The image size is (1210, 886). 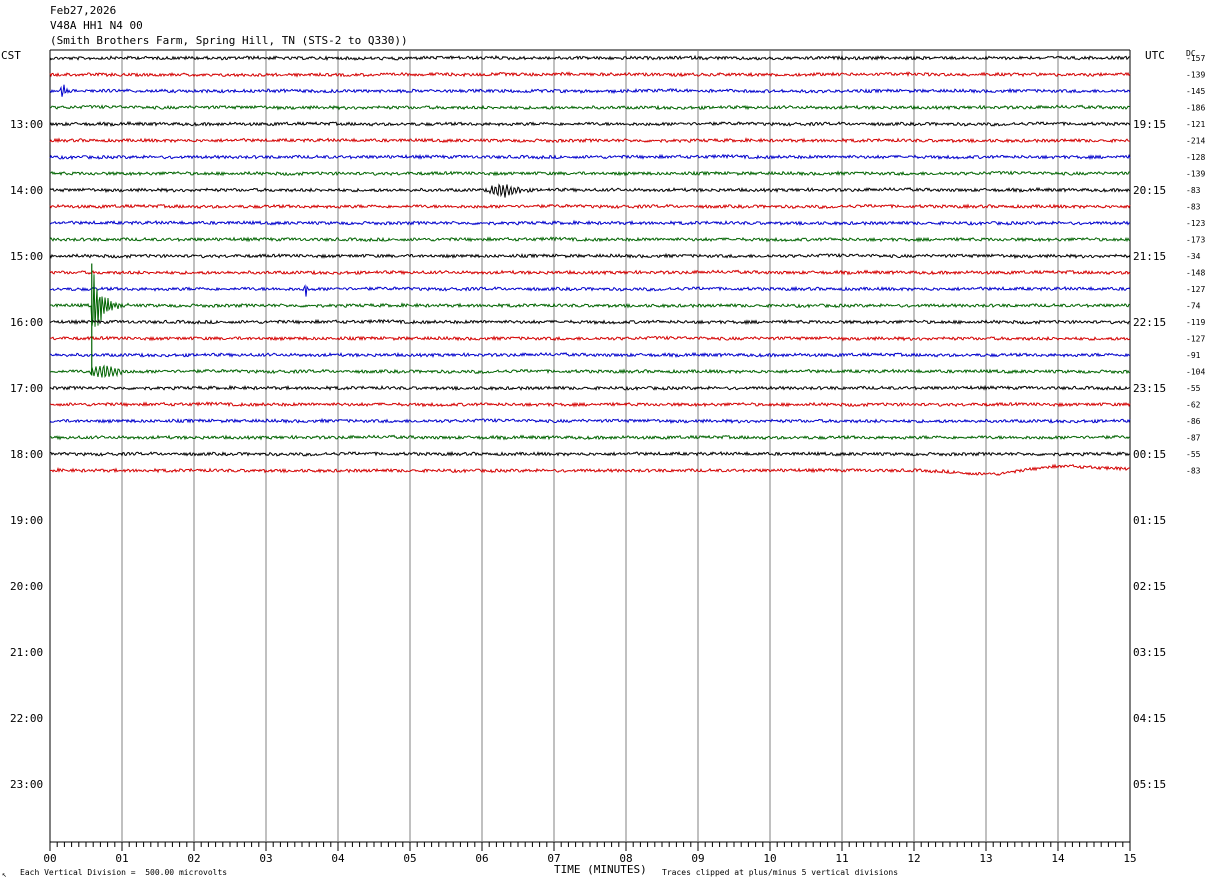 What do you see at coordinates (1195, 91) in the screenshot?
I see `dc-offset-label: -145` at bounding box center [1195, 91].